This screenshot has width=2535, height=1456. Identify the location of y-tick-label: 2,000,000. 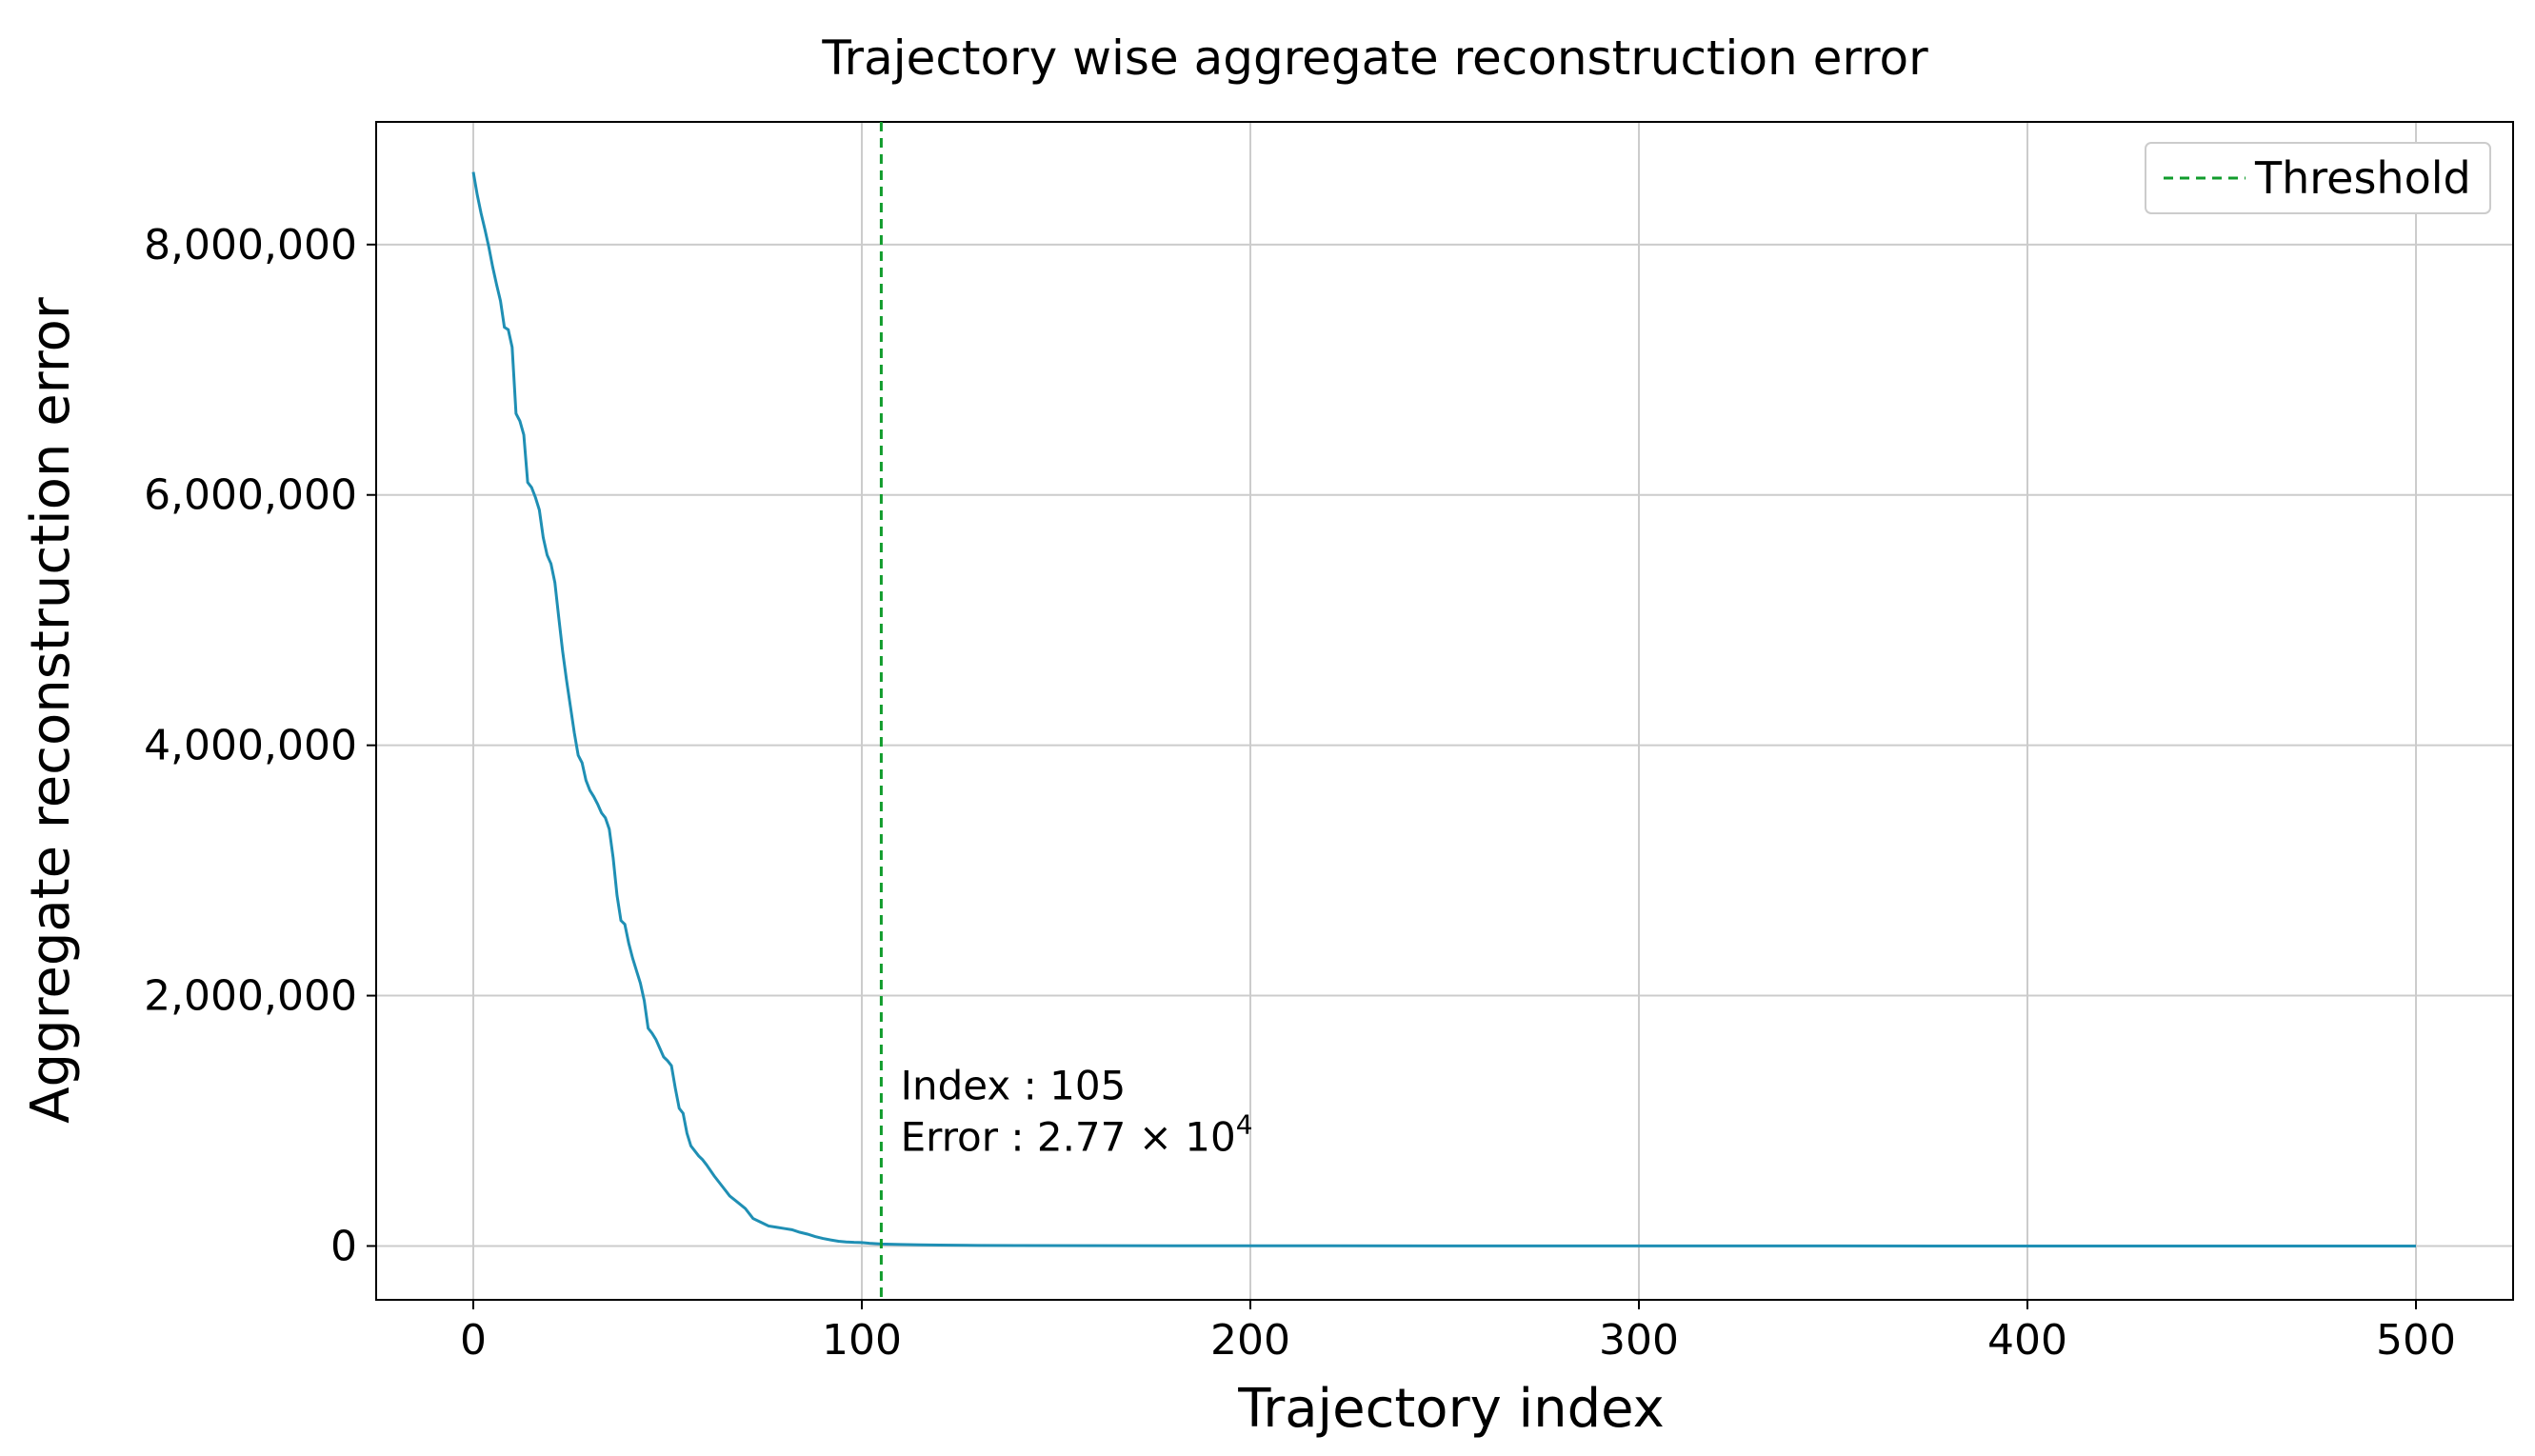
(251, 997).